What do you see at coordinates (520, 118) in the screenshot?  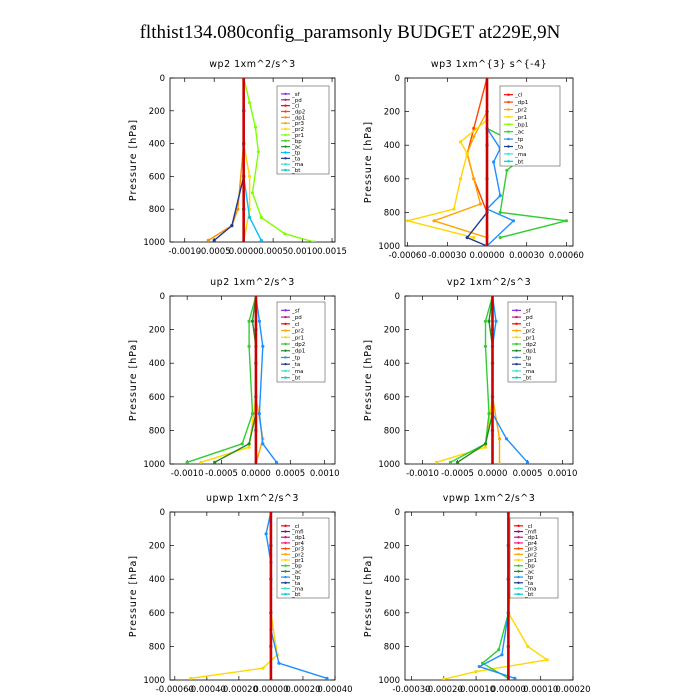 I see `legend-label: _pr1` at bounding box center [520, 118].